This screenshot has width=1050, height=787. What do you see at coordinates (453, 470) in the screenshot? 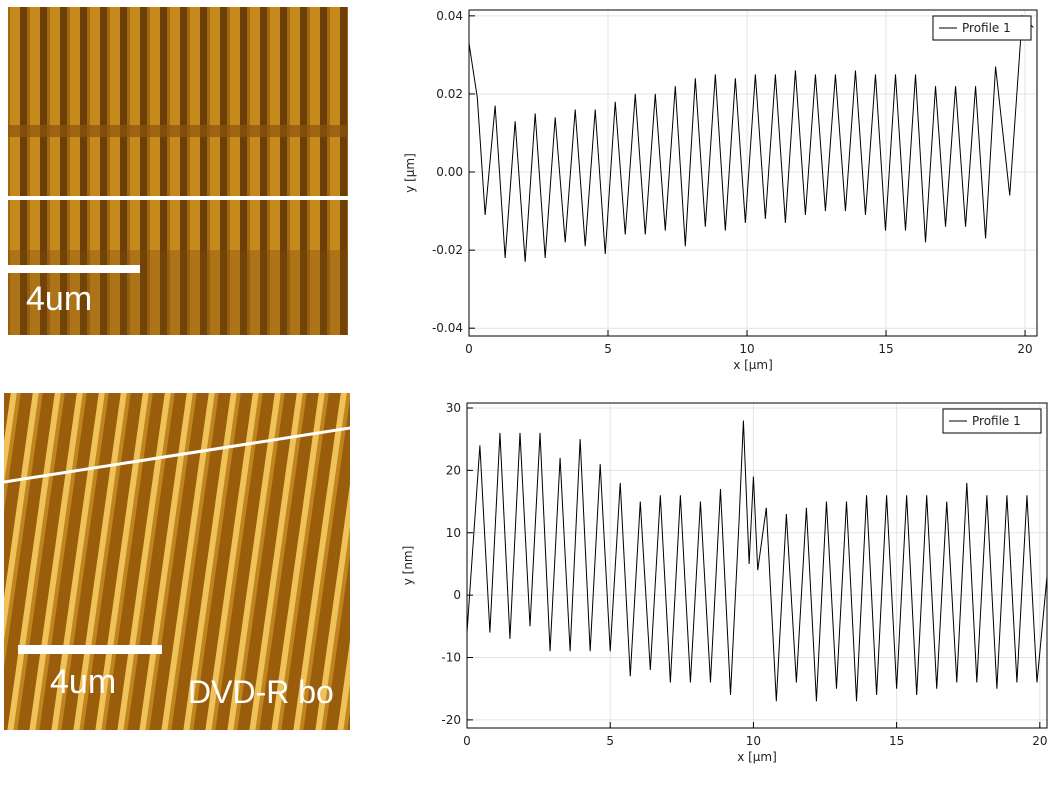
I see `y-tick-label: 20` at bounding box center [453, 470].